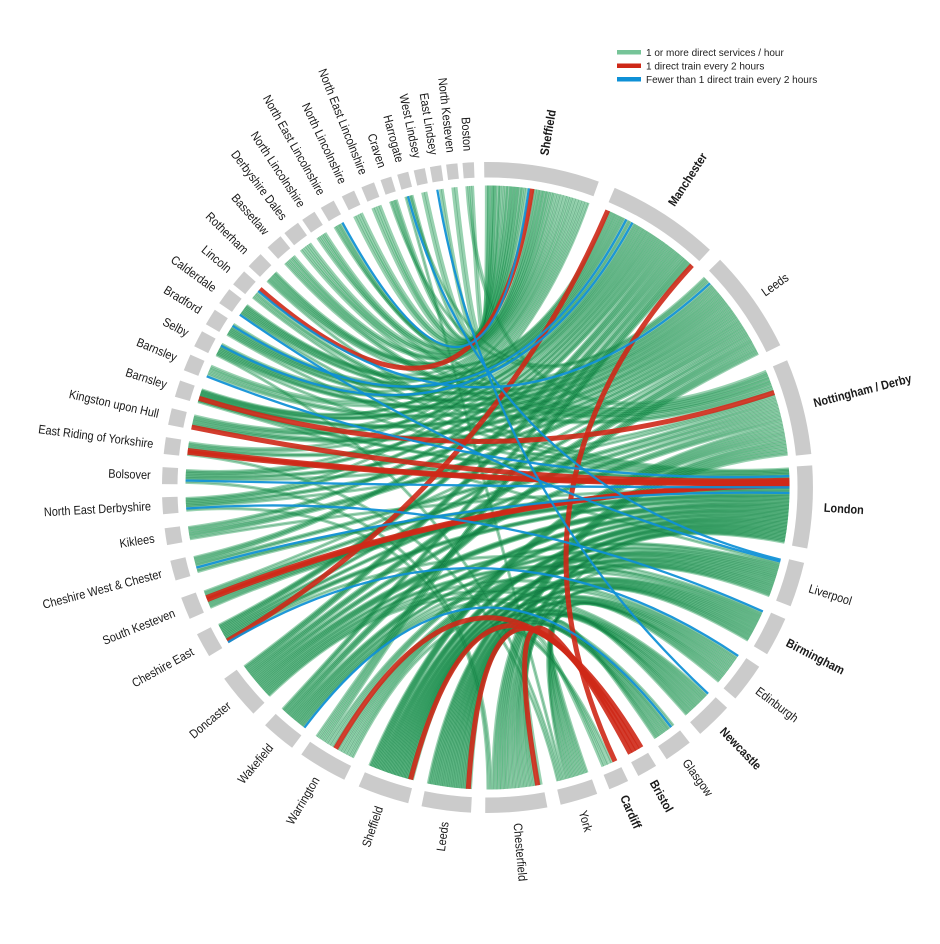 The height and width of the screenshot is (944, 940). What do you see at coordinates (731, 80) in the screenshot?
I see `svg-text:Fewer than 1 direct train ever: Fewer than 1 direct train every 2 hours` at bounding box center [731, 80].